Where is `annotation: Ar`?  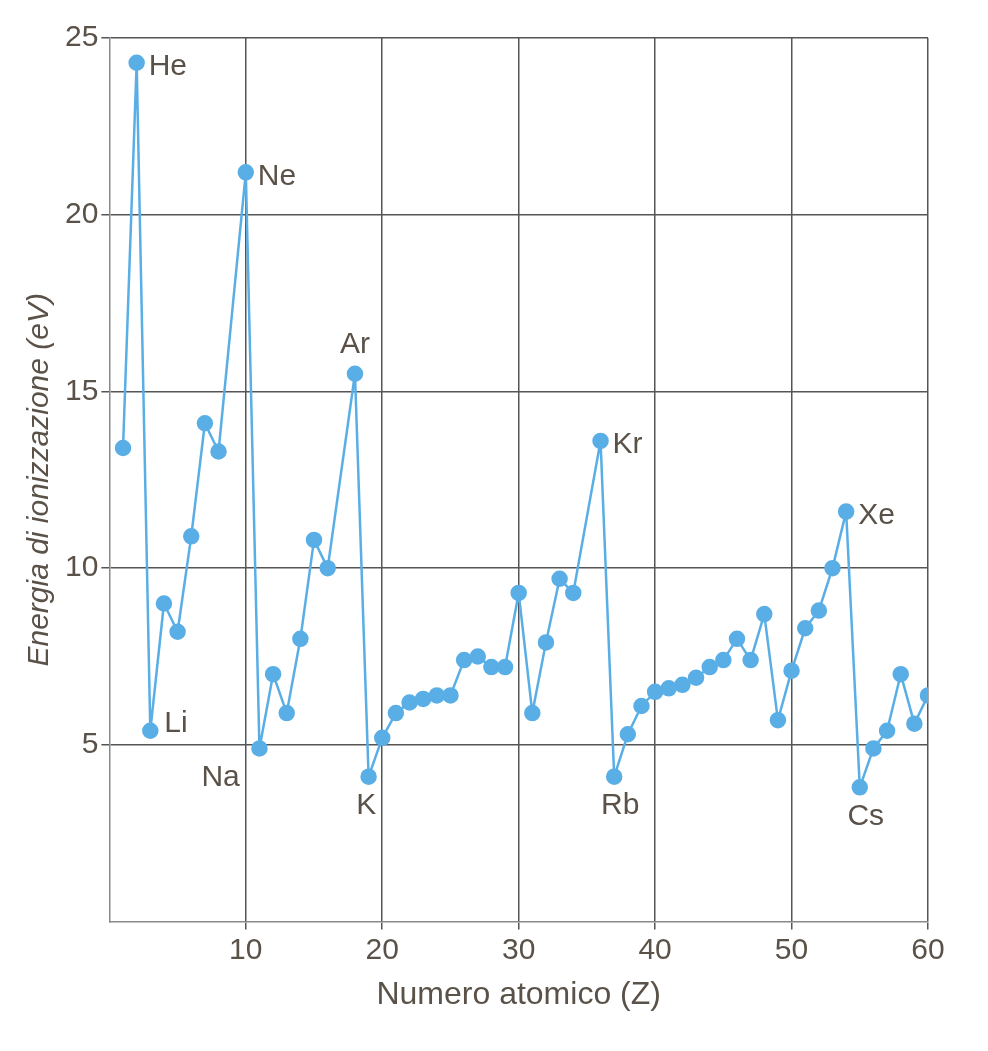
annotation: Ar is located at coordinates (354, 343).